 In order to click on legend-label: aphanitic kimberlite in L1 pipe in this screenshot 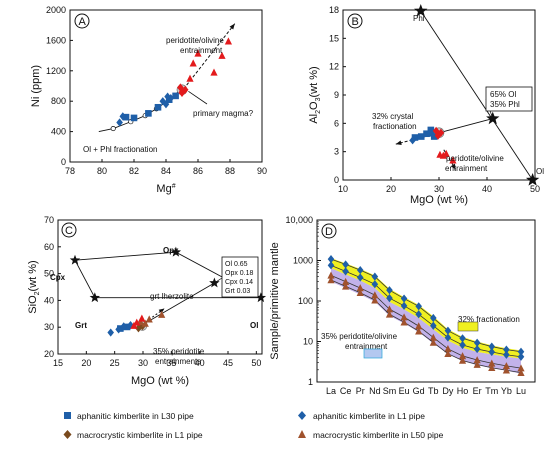, I will do `click(369, 416)`.